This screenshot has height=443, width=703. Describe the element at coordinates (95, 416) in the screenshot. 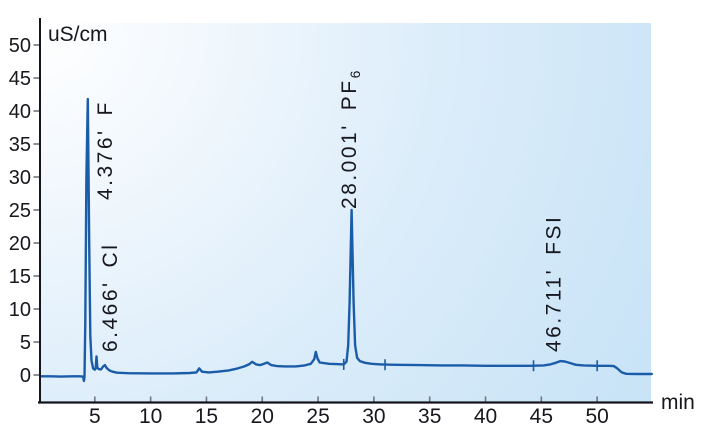

I see `x-tick-label: 5` at that location.